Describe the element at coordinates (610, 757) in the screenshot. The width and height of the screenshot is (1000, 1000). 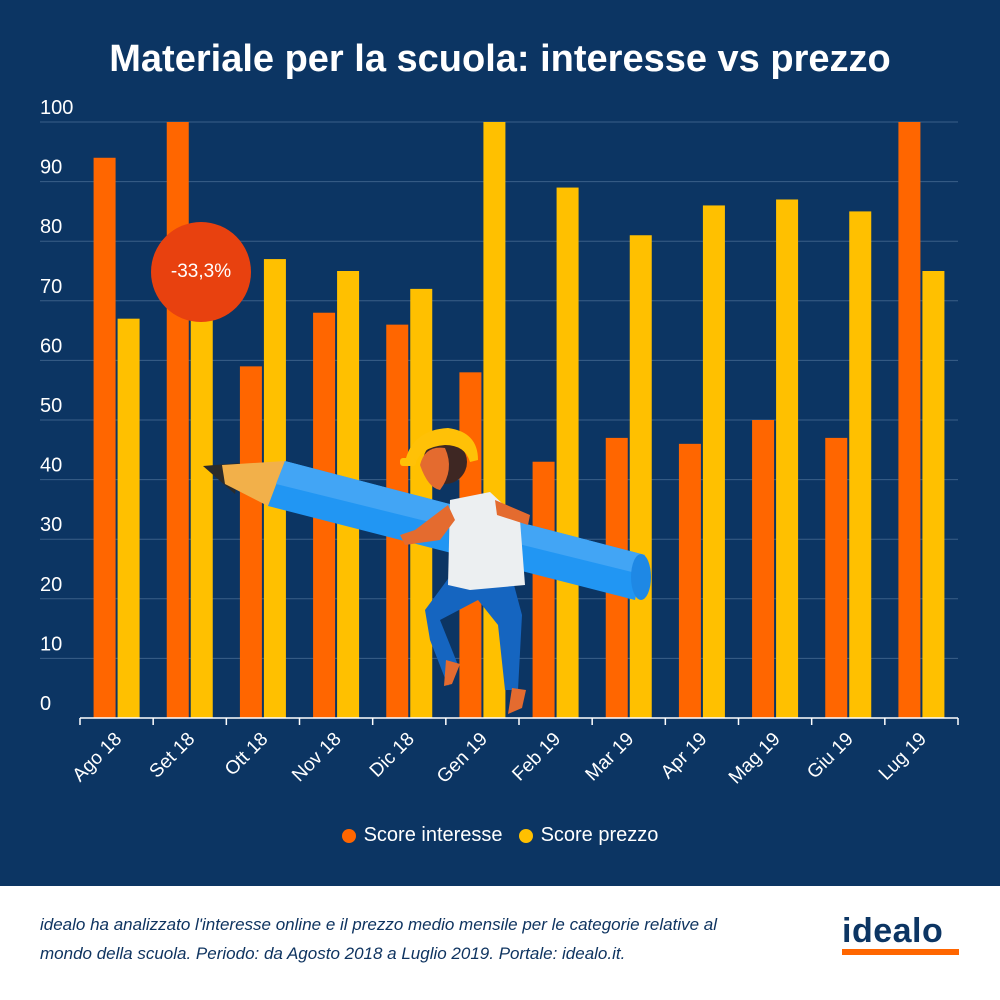
I see `x-tick-label: Mar 19` at that location.